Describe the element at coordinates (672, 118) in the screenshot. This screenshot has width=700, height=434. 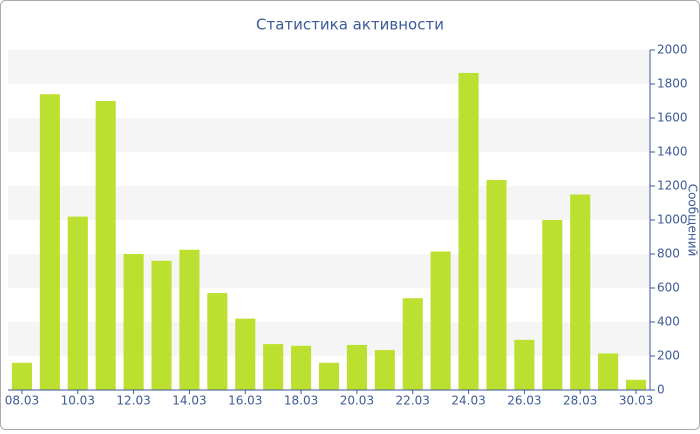
I see `y-tick-label: 1600` at that location.